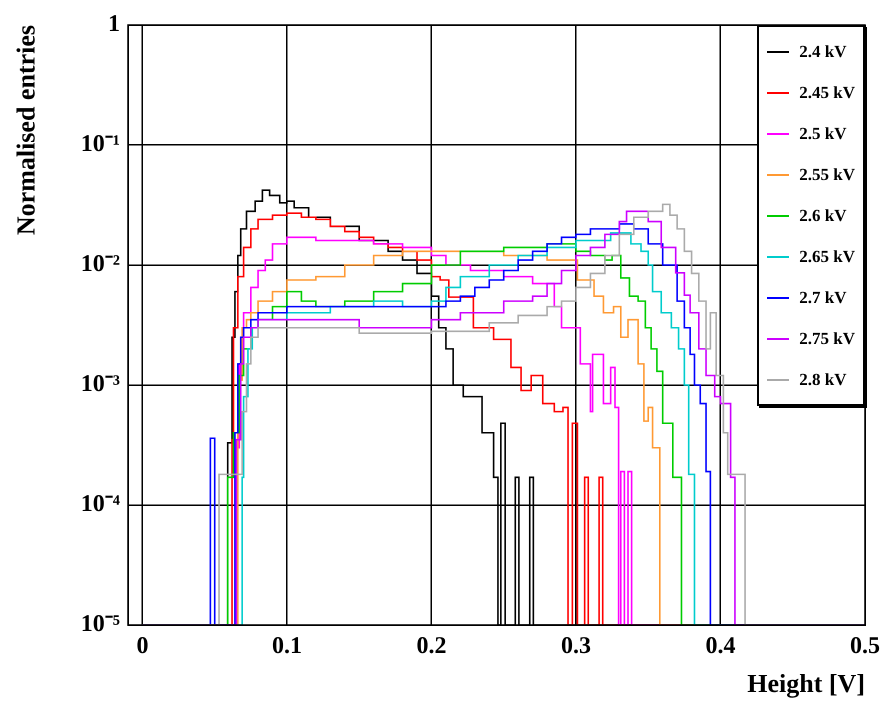 The image size is (890, 705). I want to click on x-axis-title: Height [V], so click(806, 683).